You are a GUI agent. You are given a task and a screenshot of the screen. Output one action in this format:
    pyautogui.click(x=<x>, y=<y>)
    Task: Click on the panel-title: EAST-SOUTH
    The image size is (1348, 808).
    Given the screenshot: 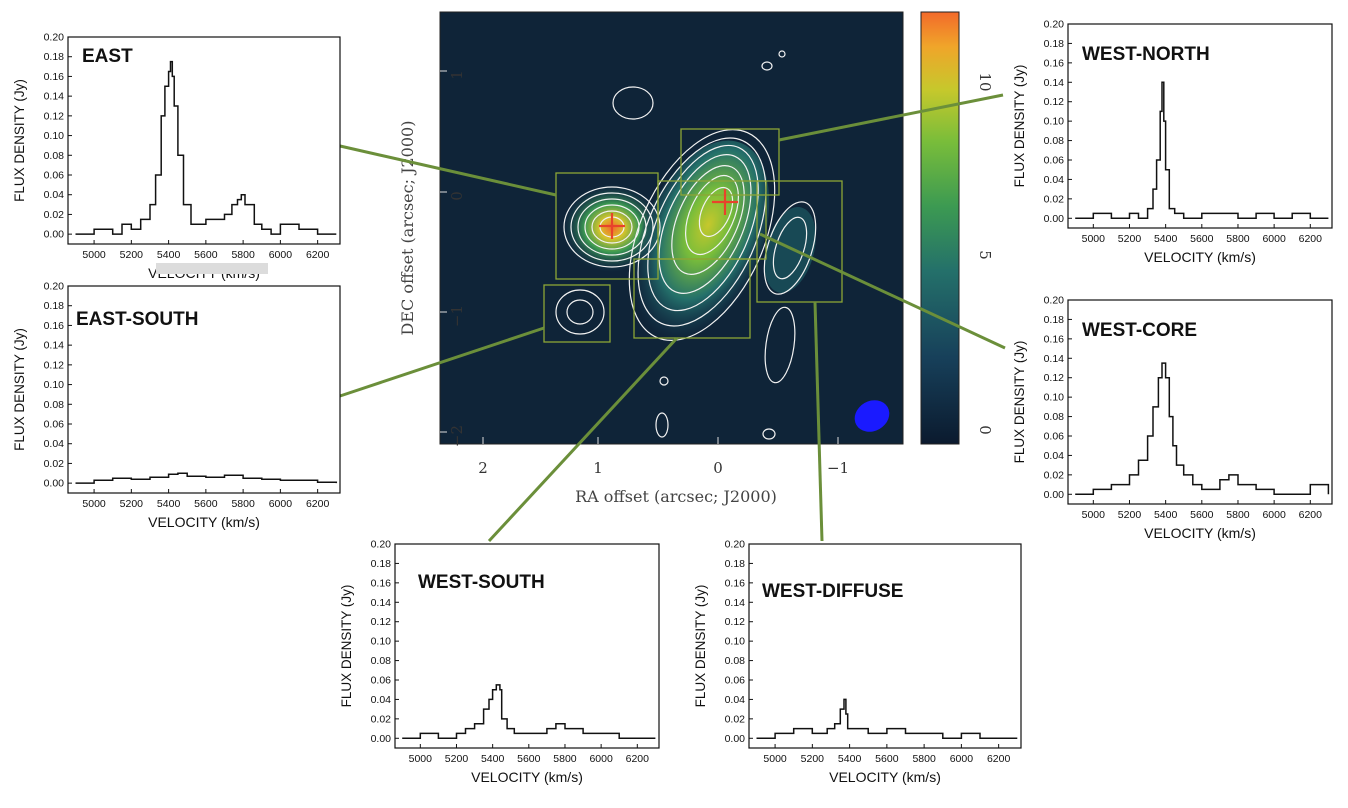 What is the action you would take?
    pyautogui.click(x=137, y=319)
    